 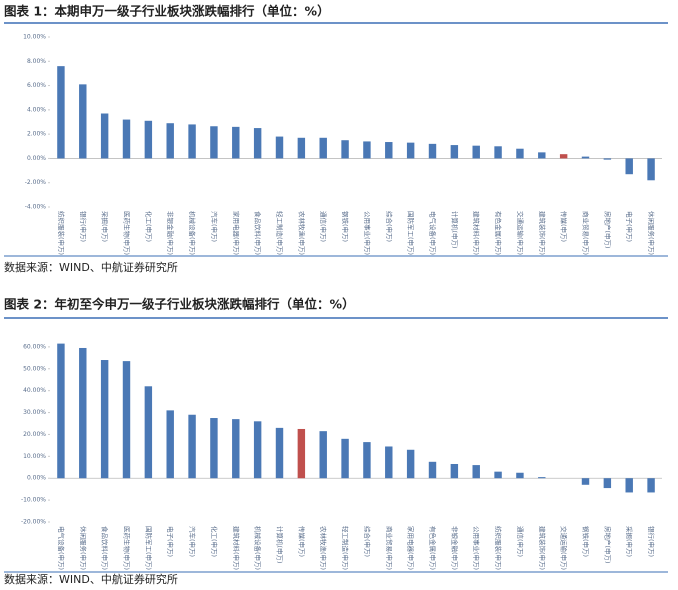 What do you see at coordinates (411, 233) in the screenshot?
I see `x-tick-label: 国防军工(申万)` at bounding box center [411, 233].